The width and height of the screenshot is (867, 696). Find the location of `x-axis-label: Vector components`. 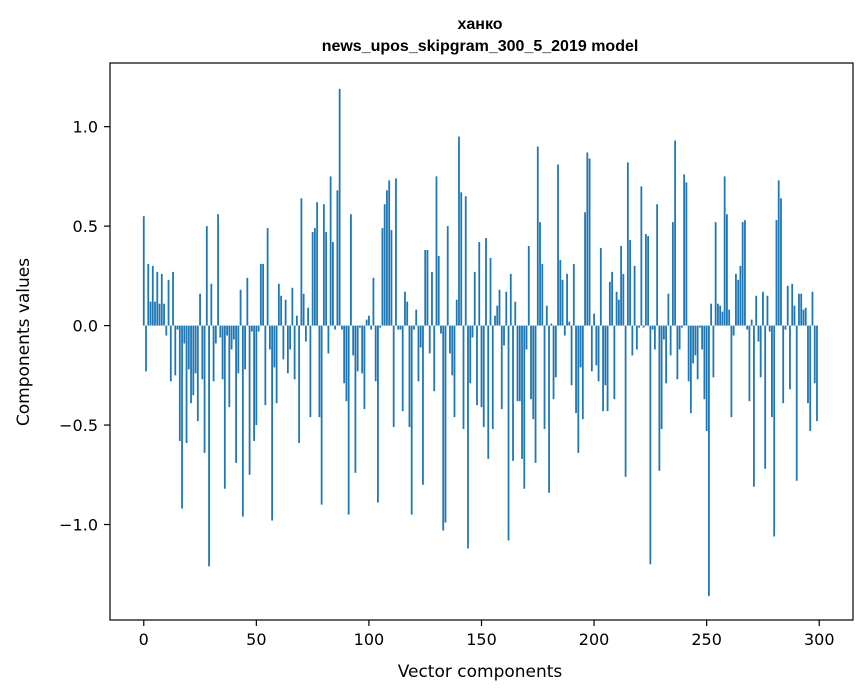

x-axis-label: Vector components is located at coordinates (480, 672).